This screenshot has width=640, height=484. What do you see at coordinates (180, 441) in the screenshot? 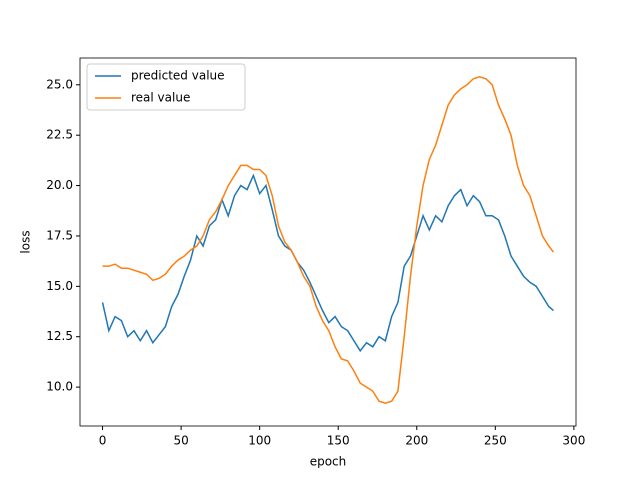
I see `x-tick-label: 50` at bounding box center [180, 441].